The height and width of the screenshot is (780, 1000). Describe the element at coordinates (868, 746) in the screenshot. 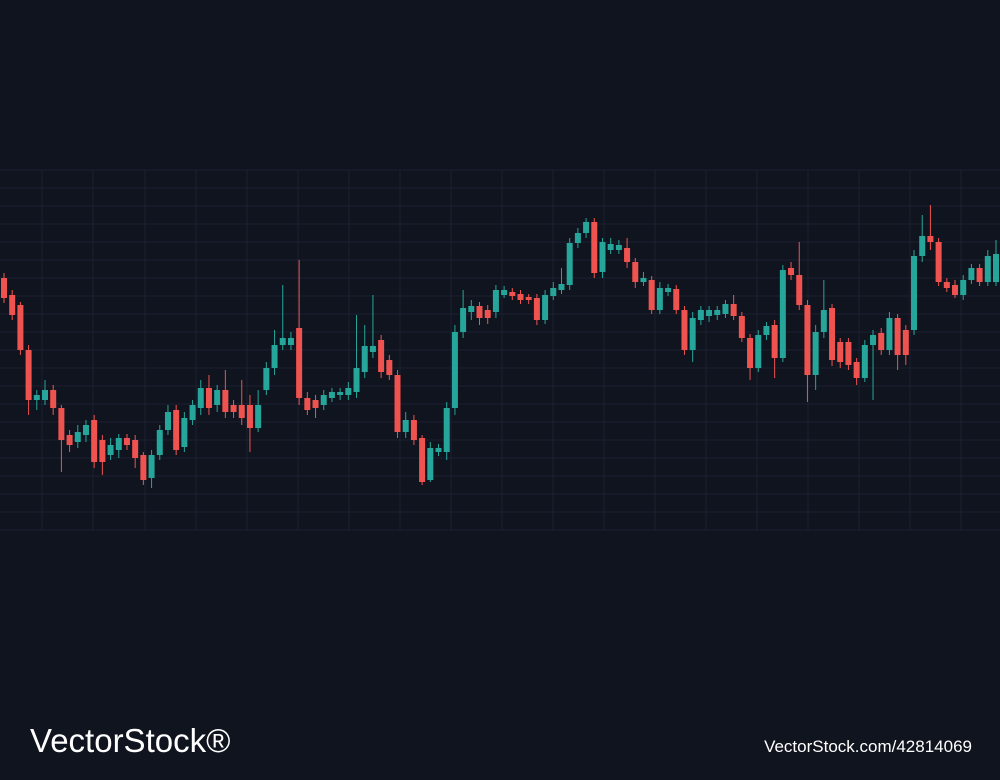

I see `watermark-id: VectorStock.com/42814069` at that location.